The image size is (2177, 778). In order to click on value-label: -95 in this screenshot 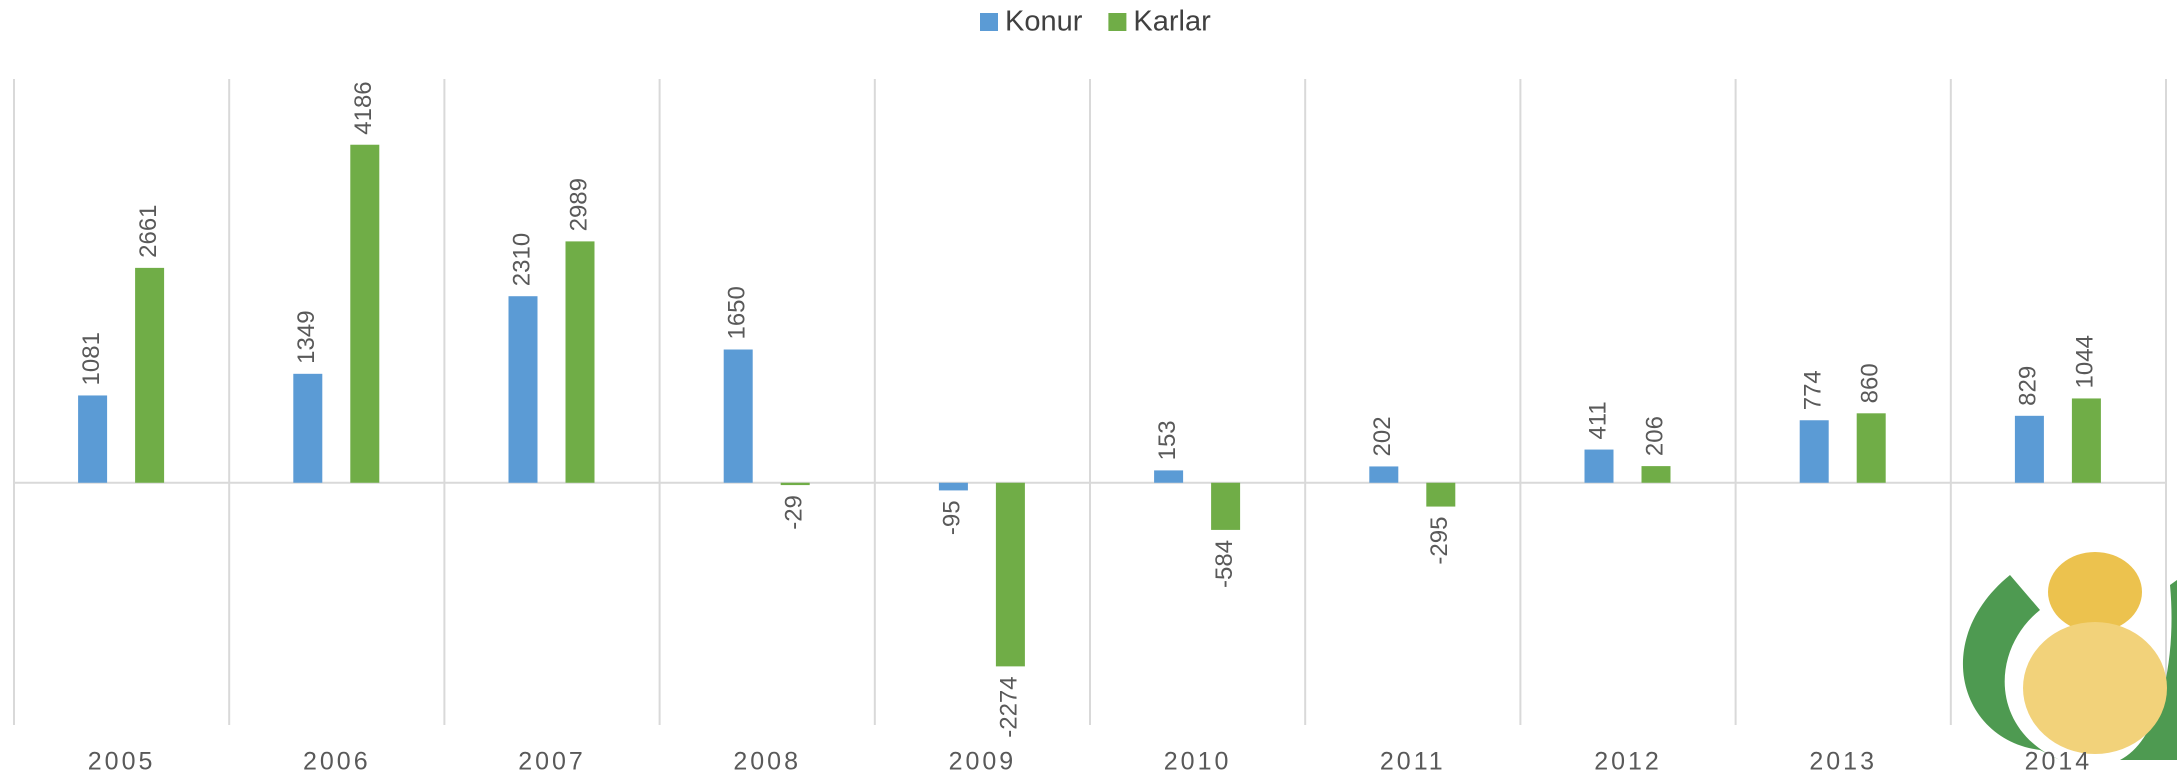, I will do `click(952, 517)`.